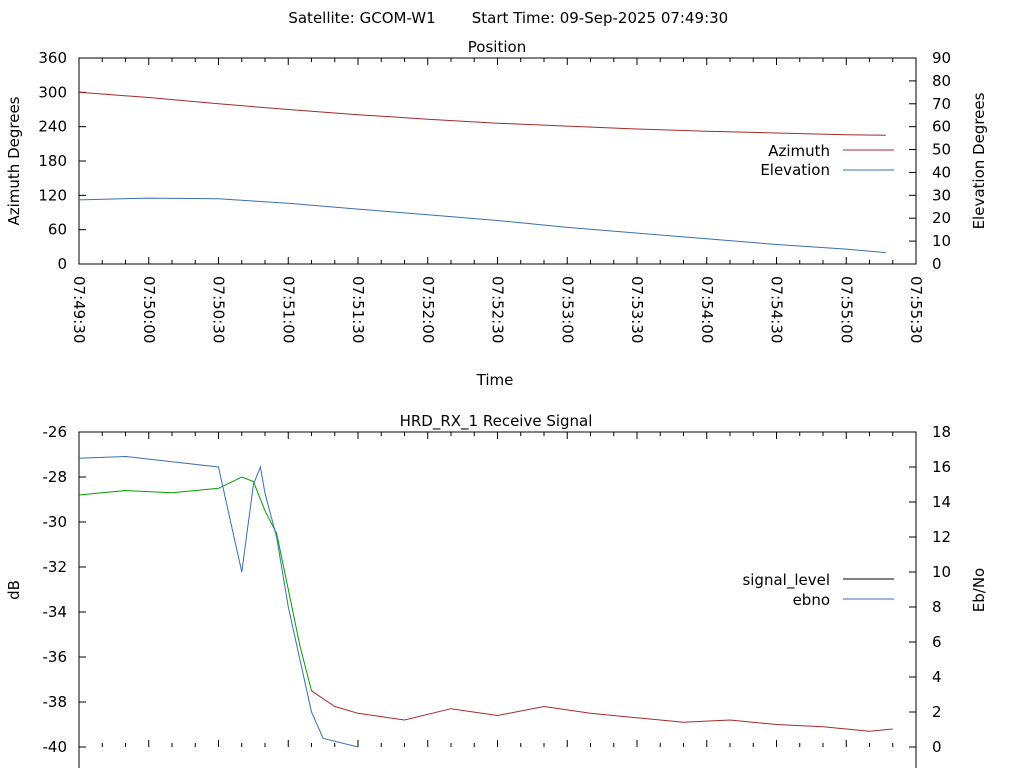 This screenshot has width=1024, height=773. What do you see at coordinates (979, 160) in the screenshot?
I see `position-y2-axis-label: Elevation Degrees` at bounding box center [979, 160].